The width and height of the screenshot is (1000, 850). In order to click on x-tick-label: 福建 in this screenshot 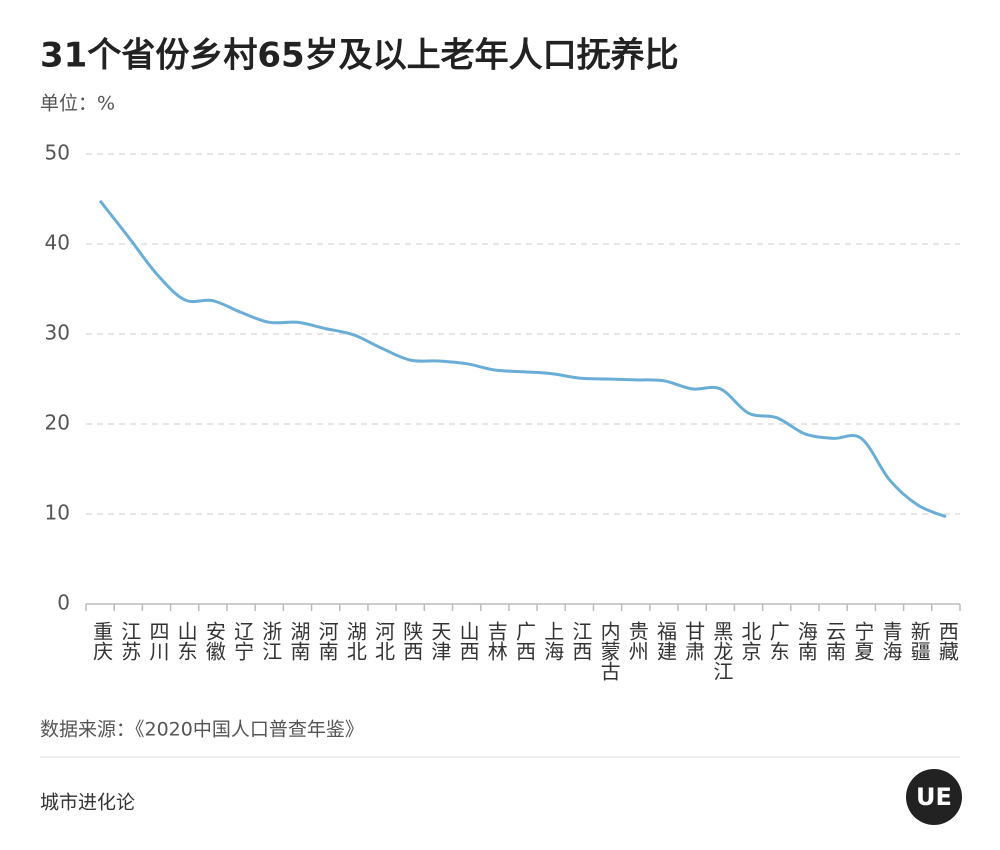, I will do `click(665, 641)`.